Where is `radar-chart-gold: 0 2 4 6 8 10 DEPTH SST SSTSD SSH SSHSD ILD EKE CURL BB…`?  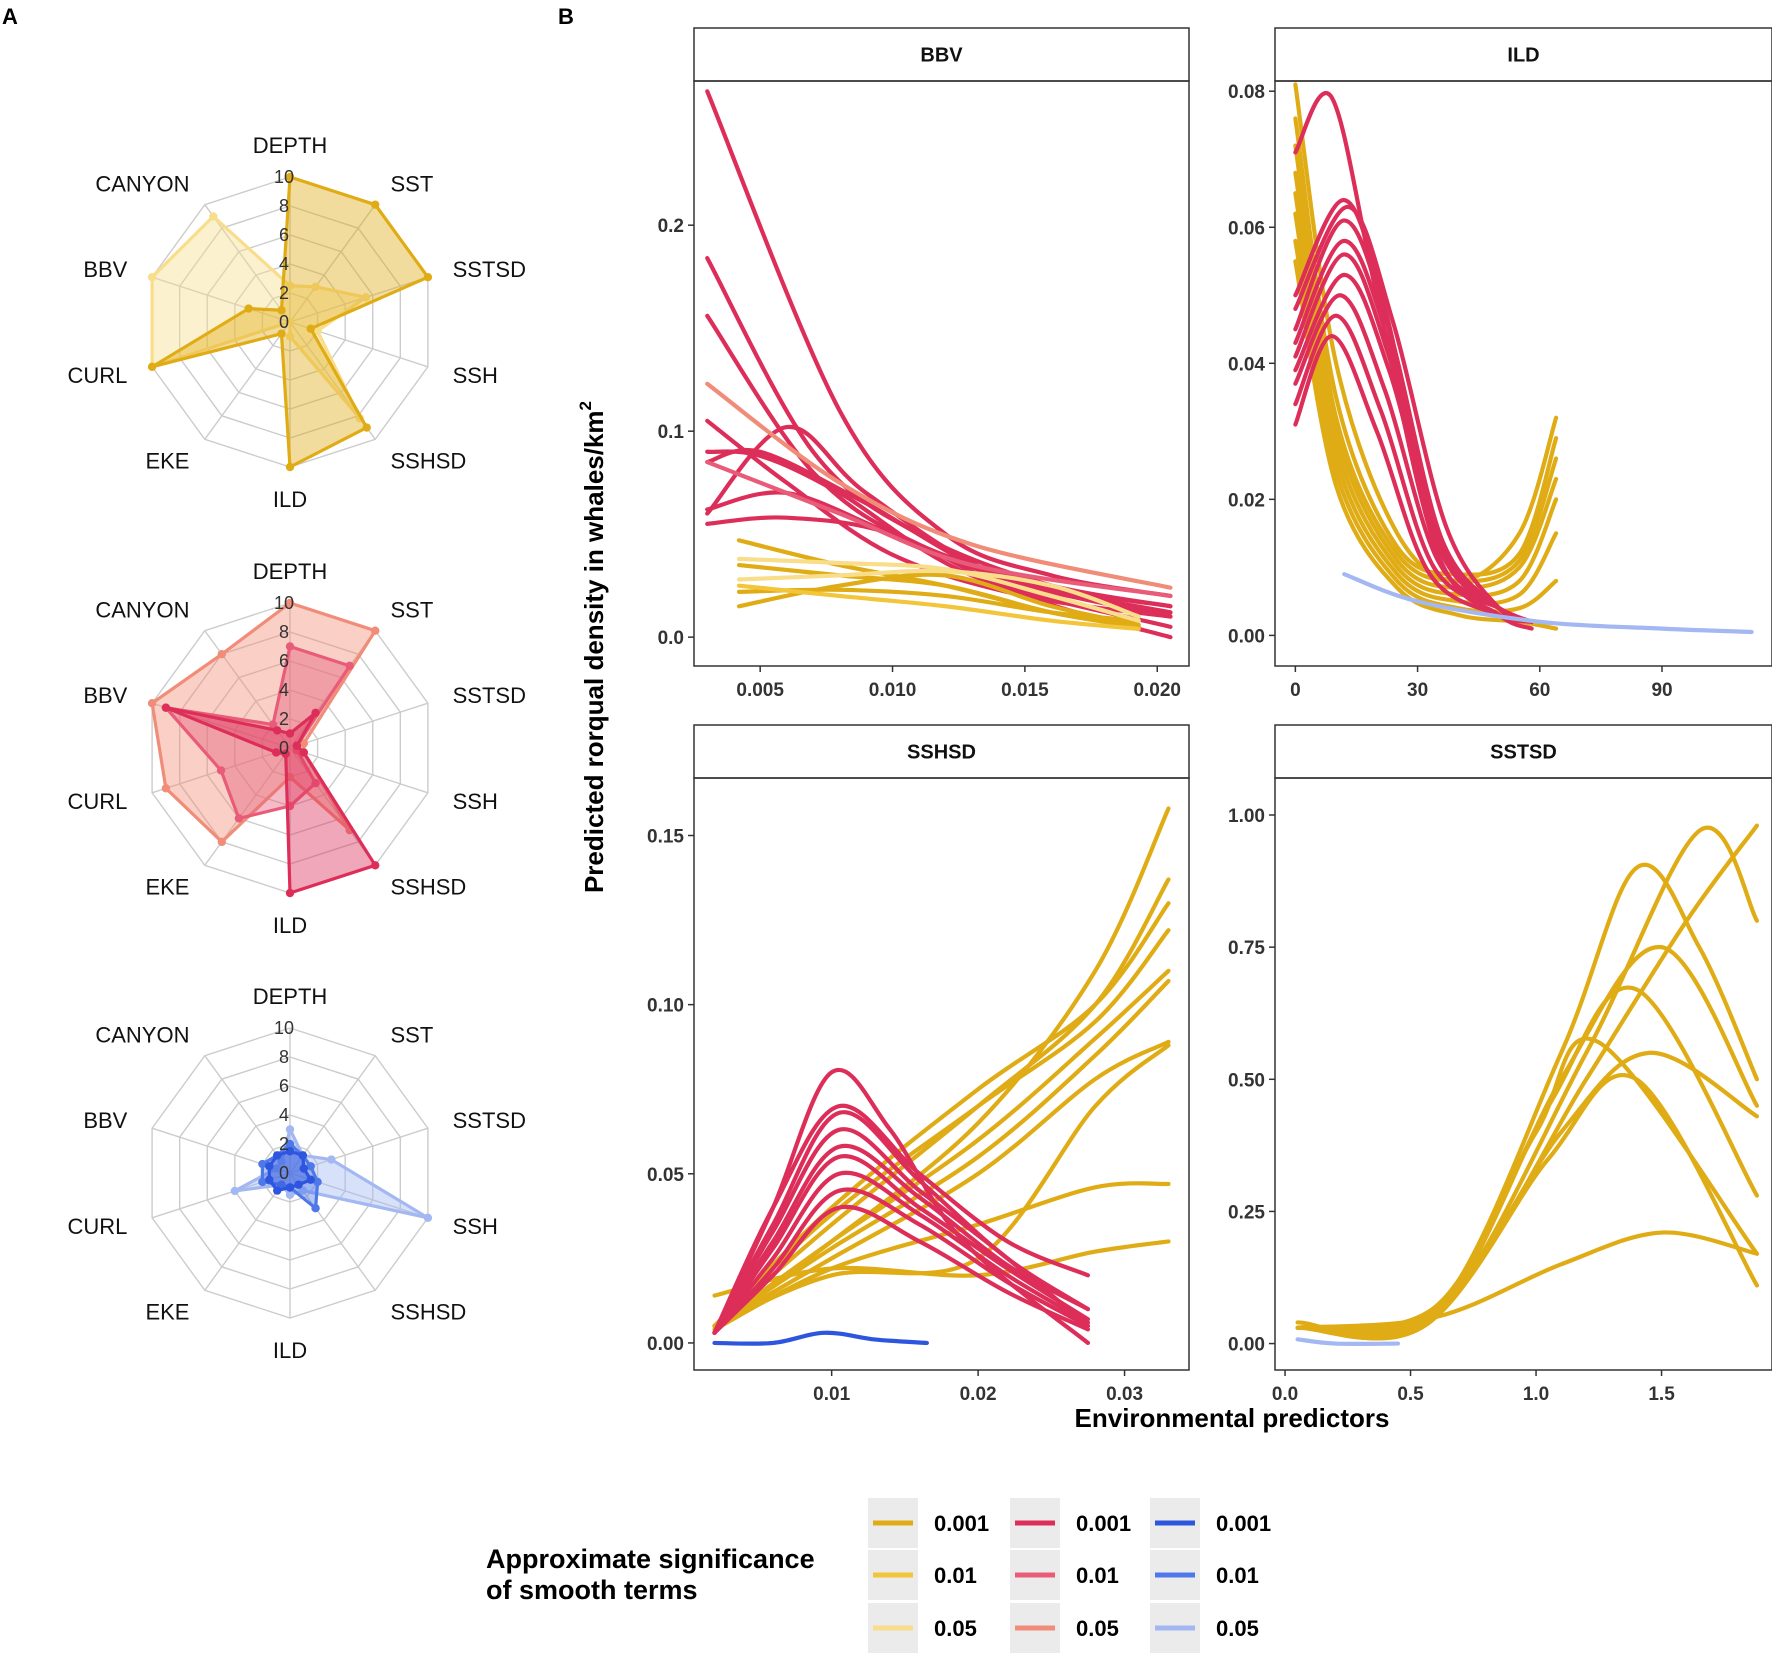 radar-chart-gold: 0 2 4 6 8 10 DEPTH SST SSTSD SSH SSHSD ILD EKE CURL BB… is located at coordinates (296, 322).